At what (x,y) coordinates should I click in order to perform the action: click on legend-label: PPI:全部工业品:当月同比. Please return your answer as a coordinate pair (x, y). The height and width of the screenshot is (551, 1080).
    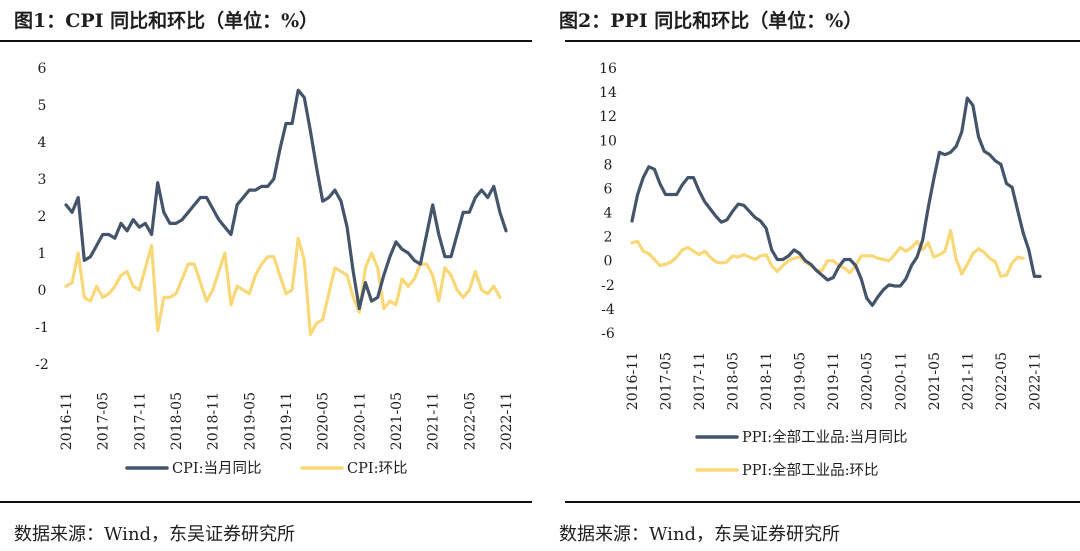
    Looking at the image, I should click on (825, 437).